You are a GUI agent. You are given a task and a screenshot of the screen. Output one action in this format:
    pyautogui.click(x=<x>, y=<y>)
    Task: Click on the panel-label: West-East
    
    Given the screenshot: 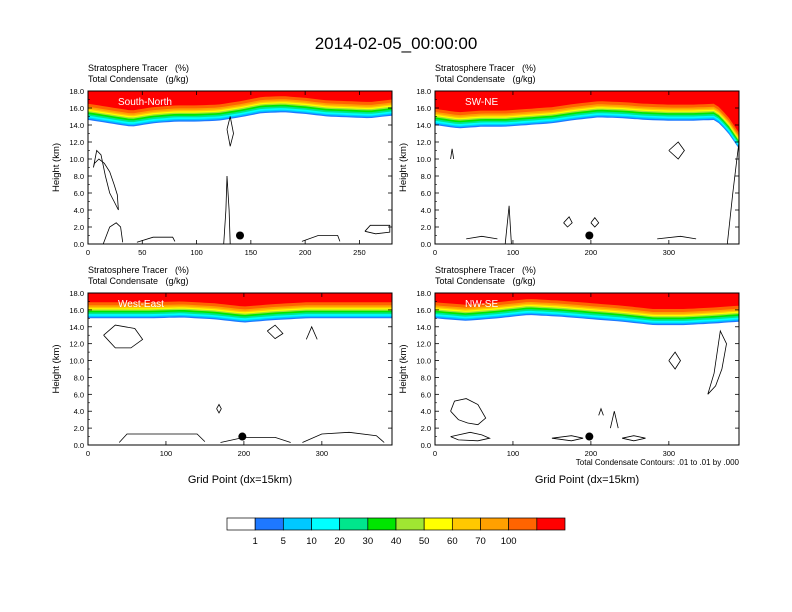 What is the action you would take?
    pyautogui.click(x=141, y=304)
    